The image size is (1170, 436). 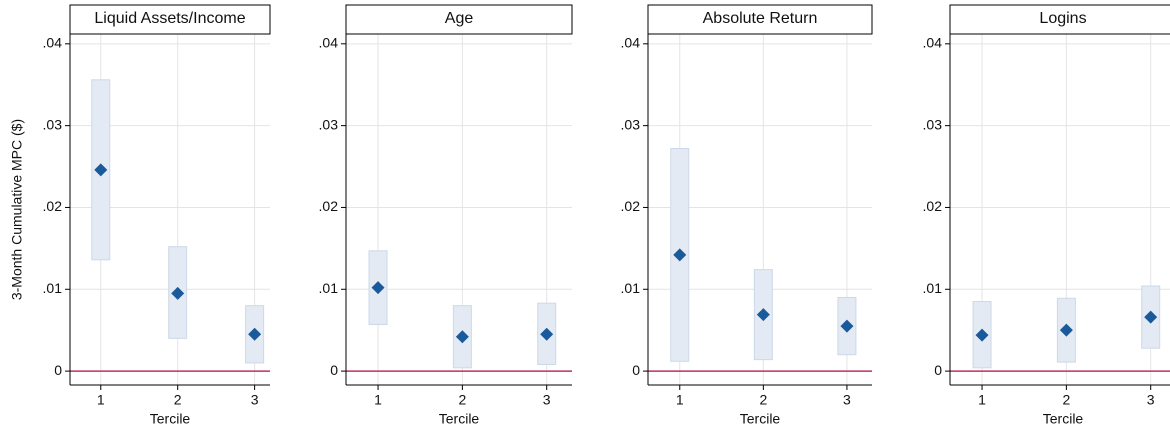 I want to click on panel-title: Age, so click(x=459, y=18).